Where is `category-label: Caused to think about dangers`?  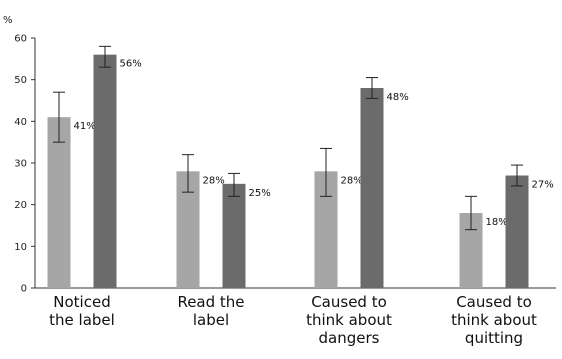 category-label: Caused to think about dangers is located at coordinates (349, 320).